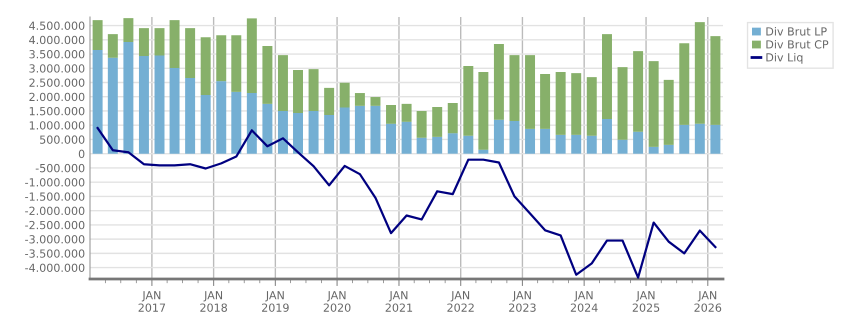 The height and width of the screenshot is (313, 851). I want to click on y-tick-label: -1.000.000, so click(54, 182).